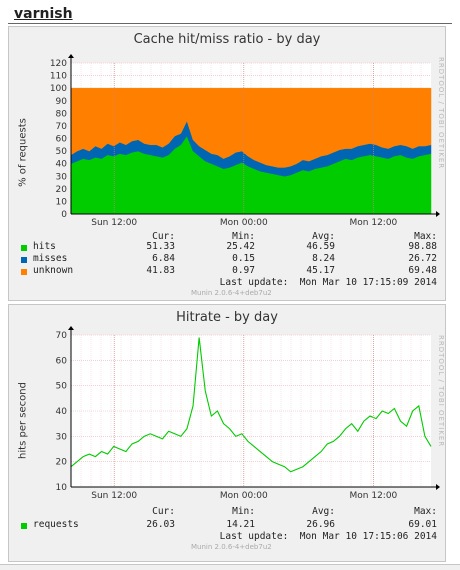  What do you see at coordinates (163, 258) in the screenshot?
I see `legend-cur: 6.84` at bounding box center [163, 258].